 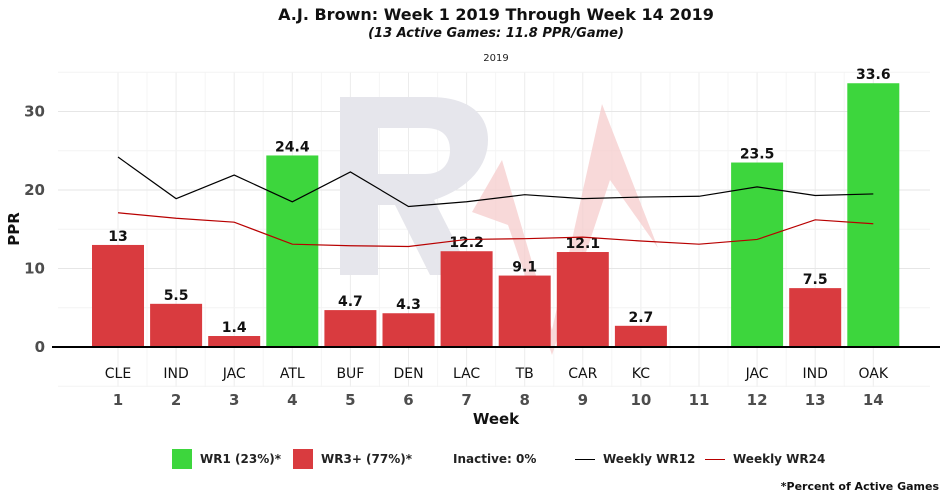 I want to click on bar-value-label: 1.4, so click(x=234, y=328).